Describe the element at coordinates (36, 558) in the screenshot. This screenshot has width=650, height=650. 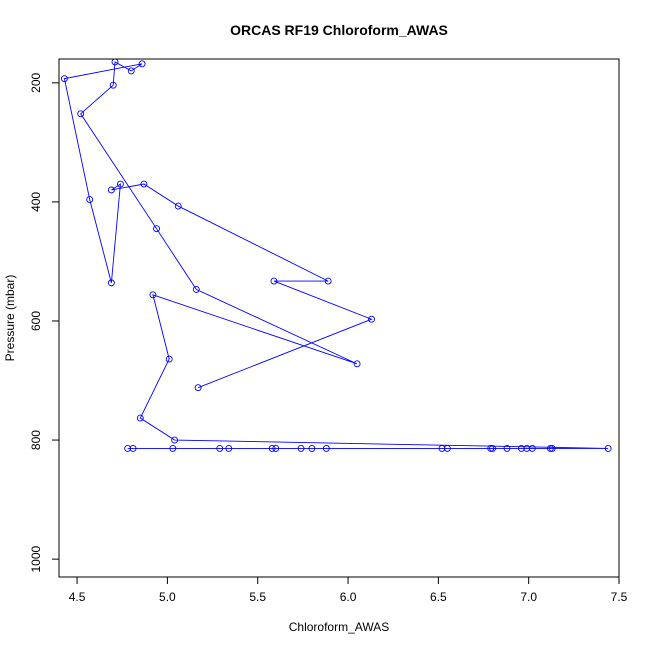
I see `y-tick-label: 1000` at that location.